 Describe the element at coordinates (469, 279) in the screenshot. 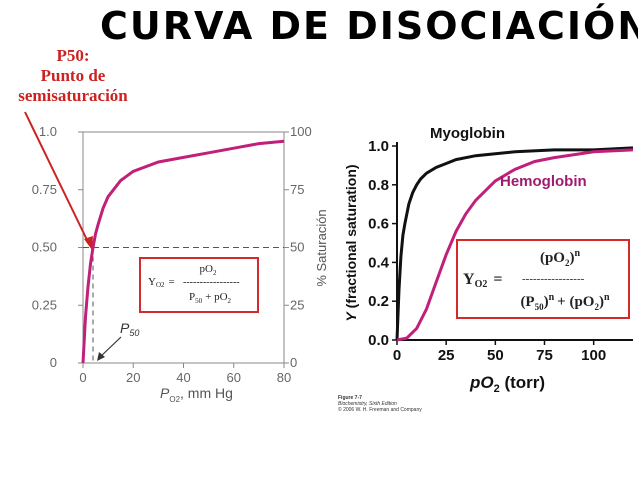

I see `right-eq-lhs-main: Y` at that location.